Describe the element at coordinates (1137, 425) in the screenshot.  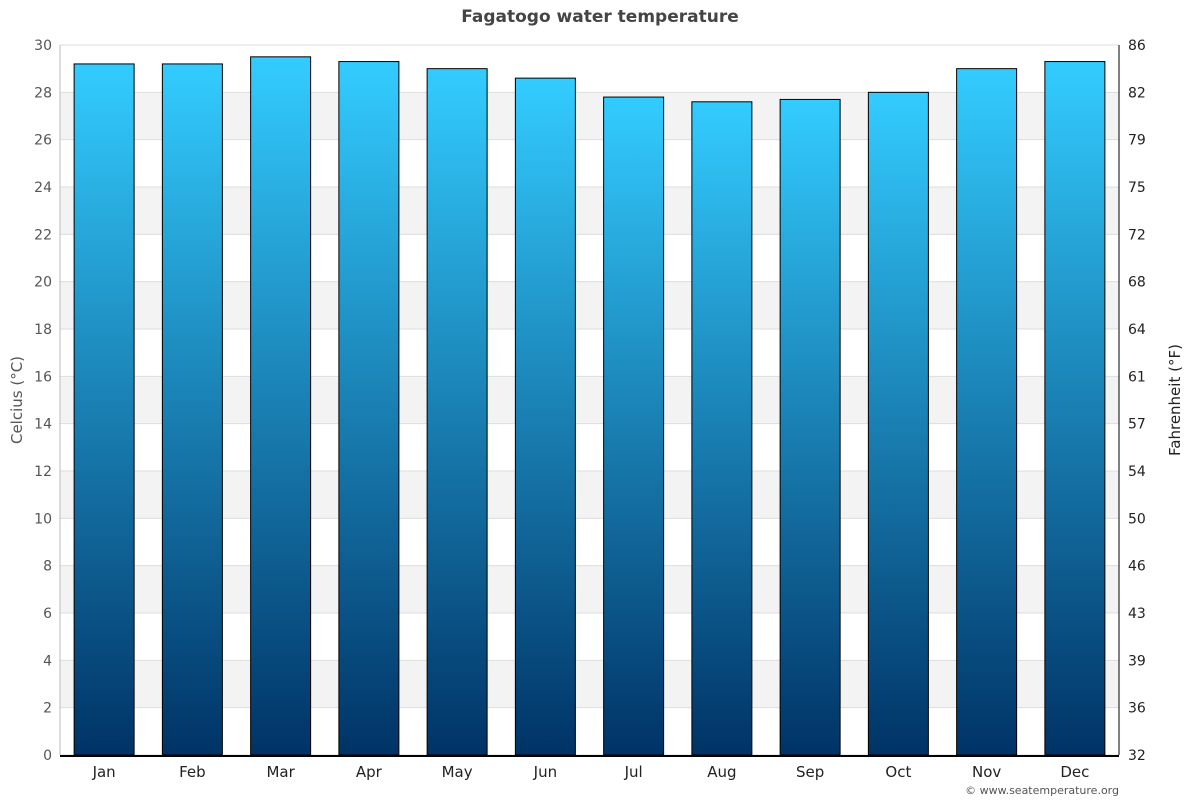
I see `y2-tick-label: 57` at that location.